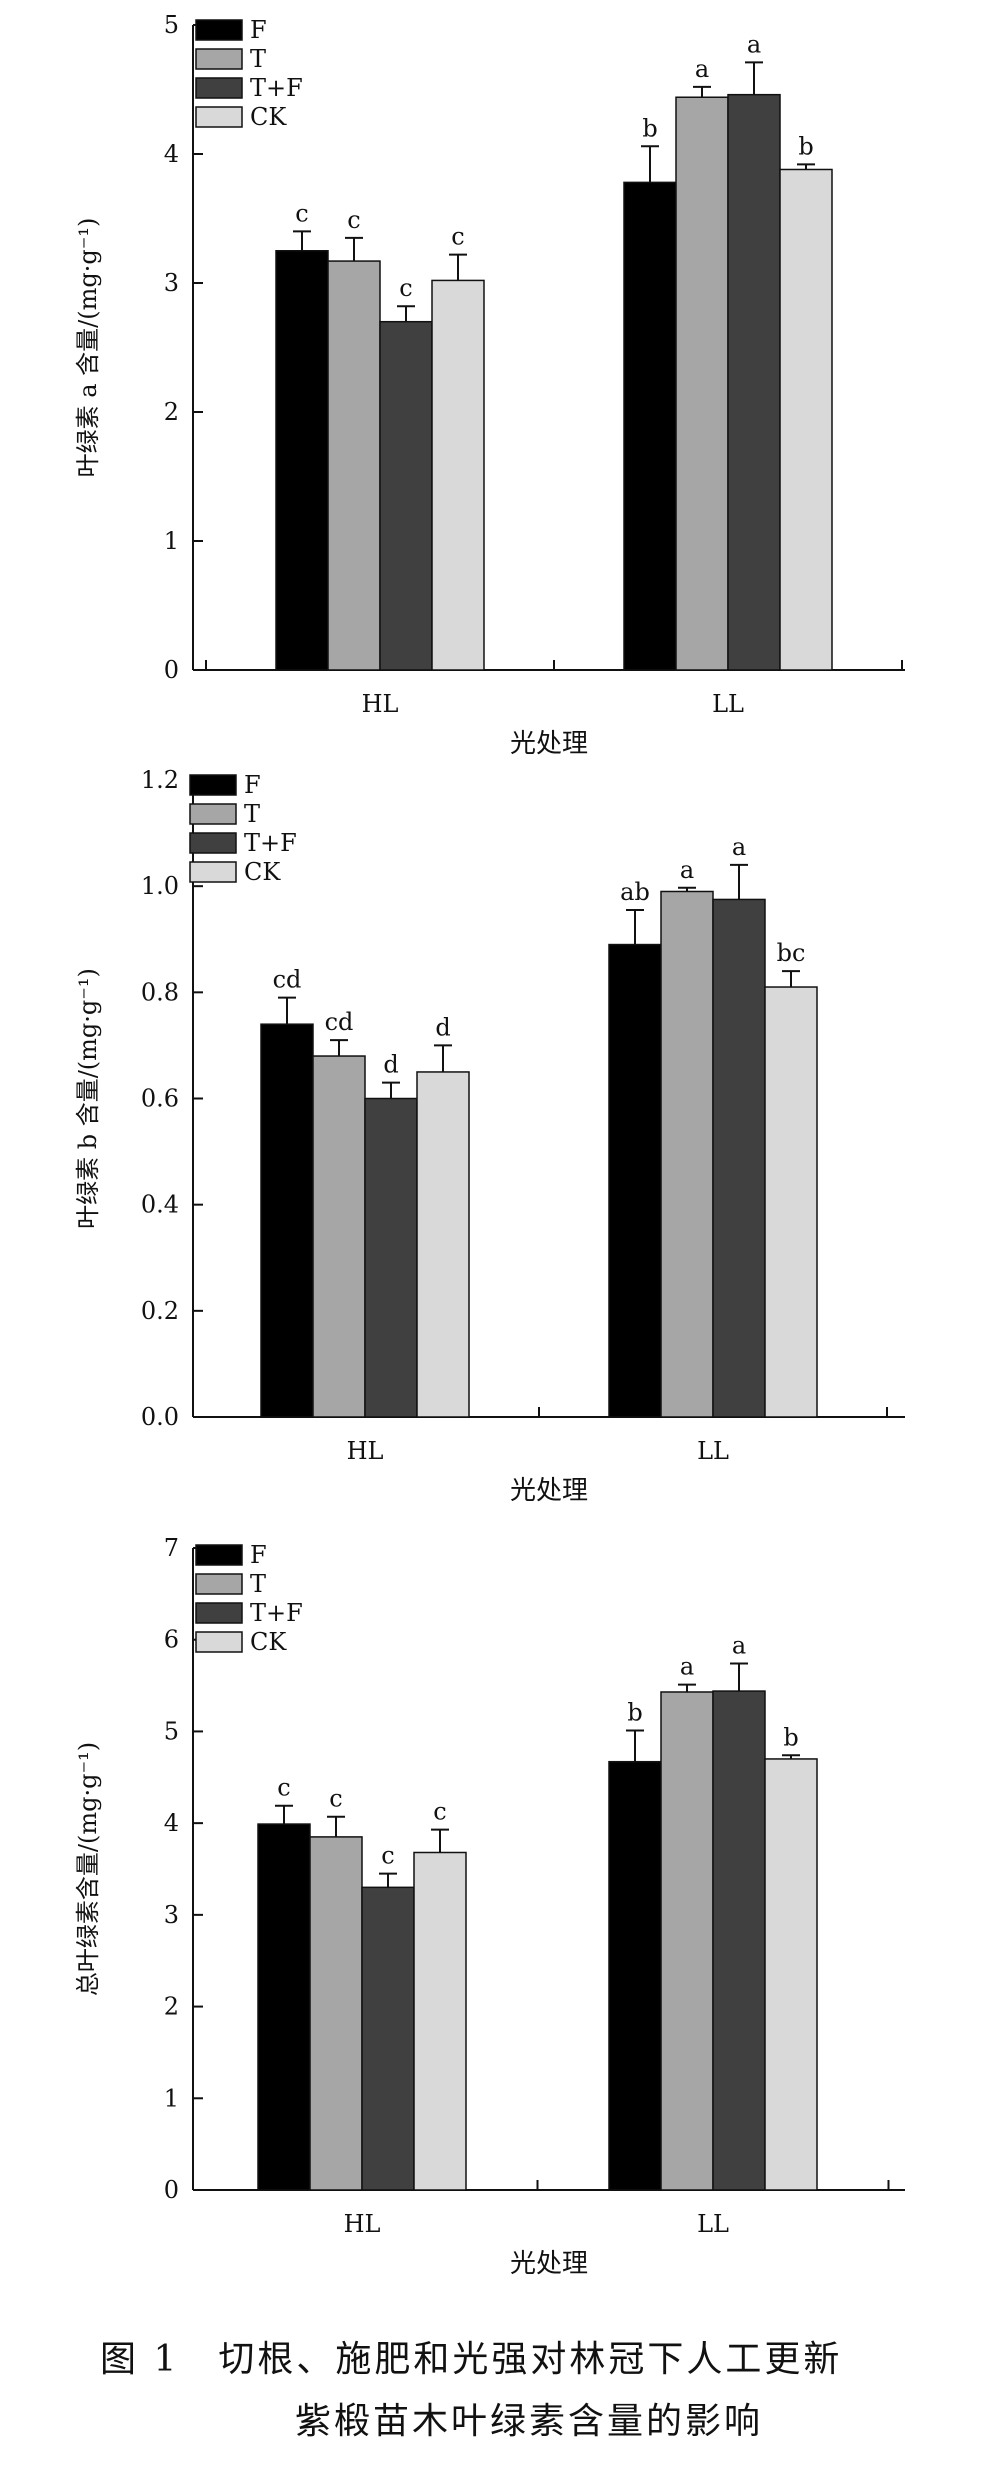  What do you see at coordinates (160, 780) in the screenshot?
I see `y-tick-label: 1.2` at bounding box center [160, 780].